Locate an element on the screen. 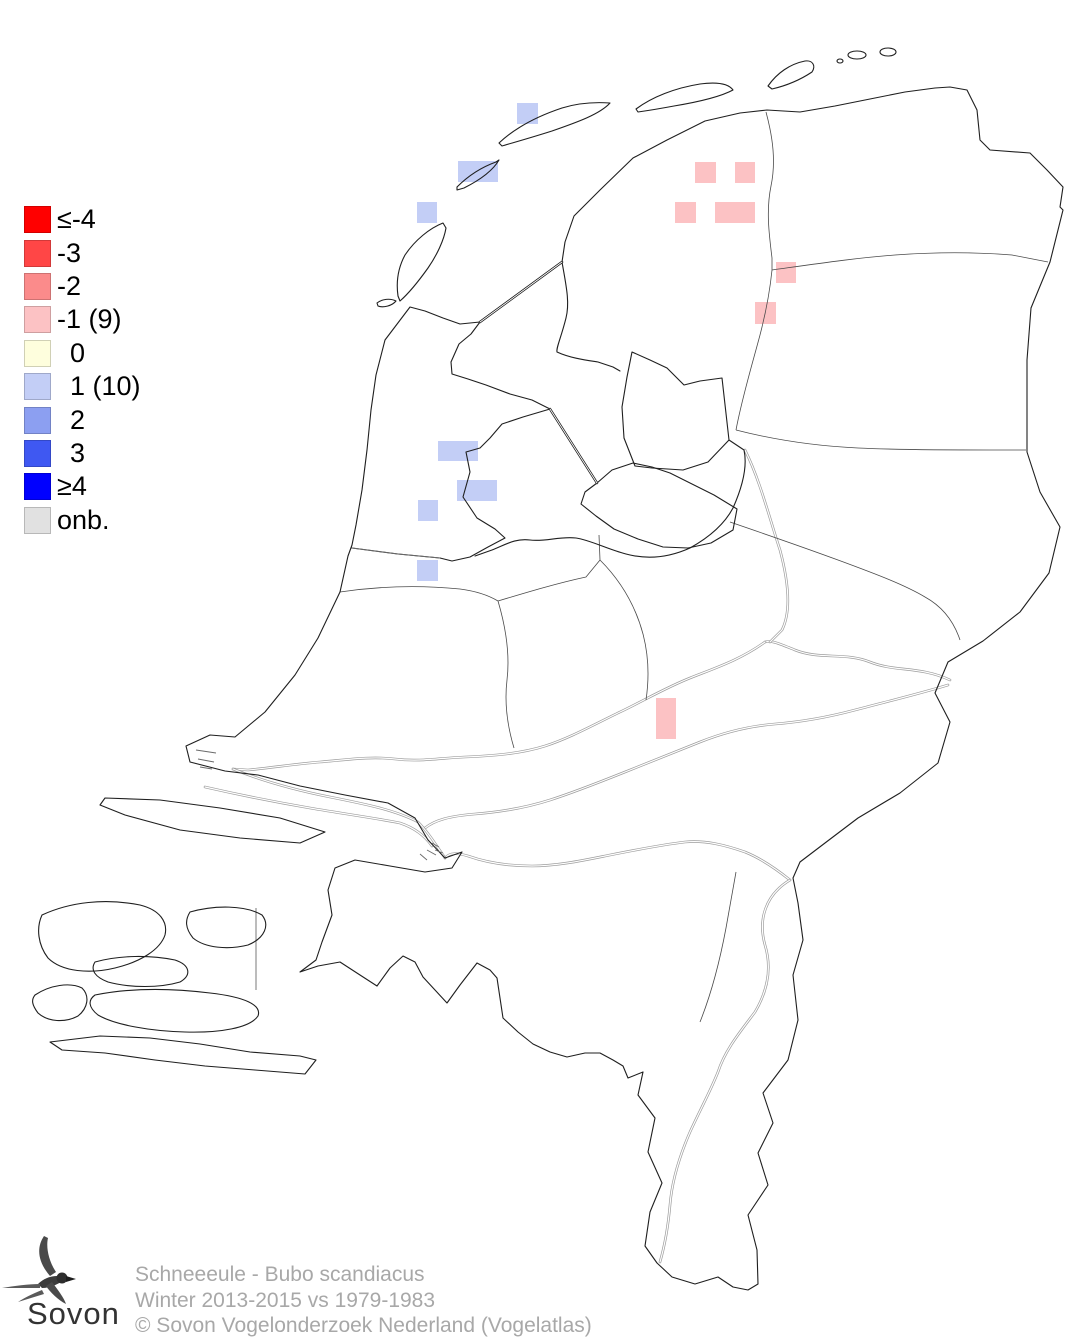  legend-label: onb. is located at coordinates (83, 519).